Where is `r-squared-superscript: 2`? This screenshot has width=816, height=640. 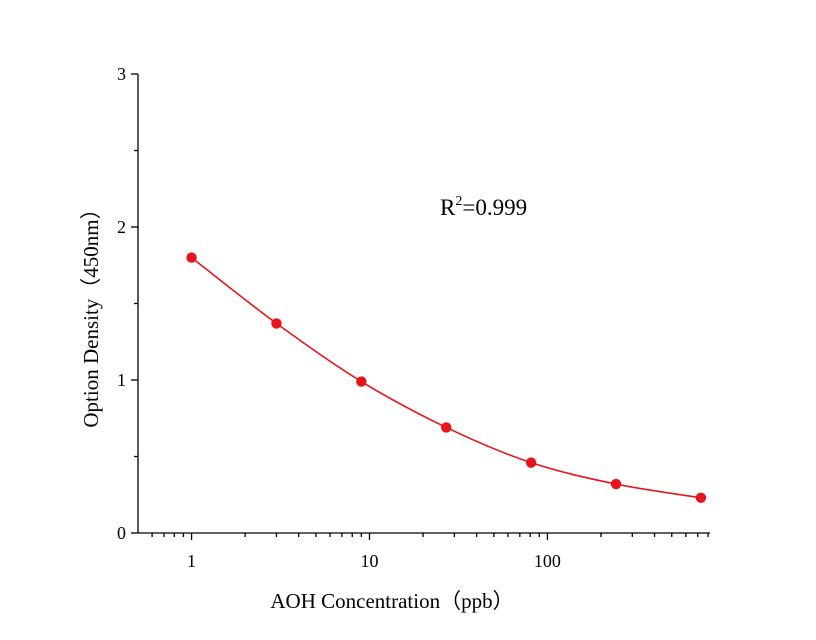
r-squared-superscript: 2 is located at coordinates (458, 201).